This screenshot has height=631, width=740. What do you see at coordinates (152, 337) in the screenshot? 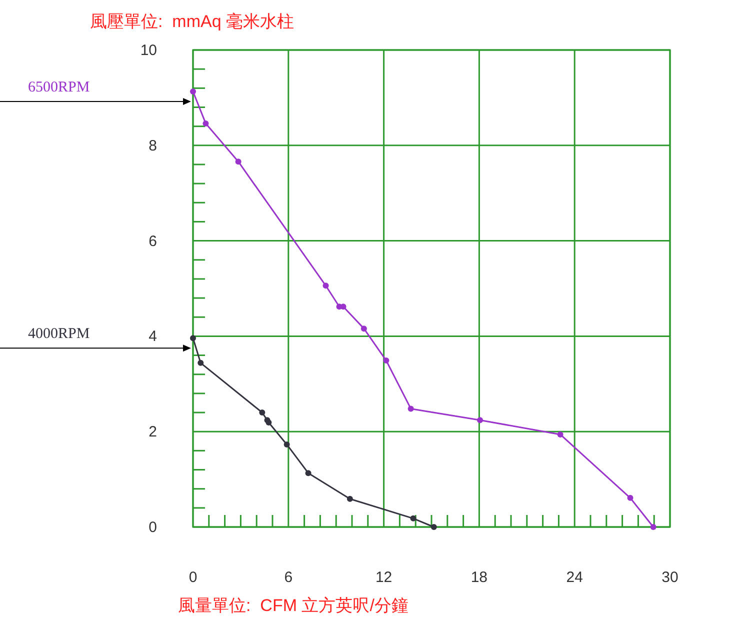
I see `y-tick-label: 4` at bounding box center [152, 337].